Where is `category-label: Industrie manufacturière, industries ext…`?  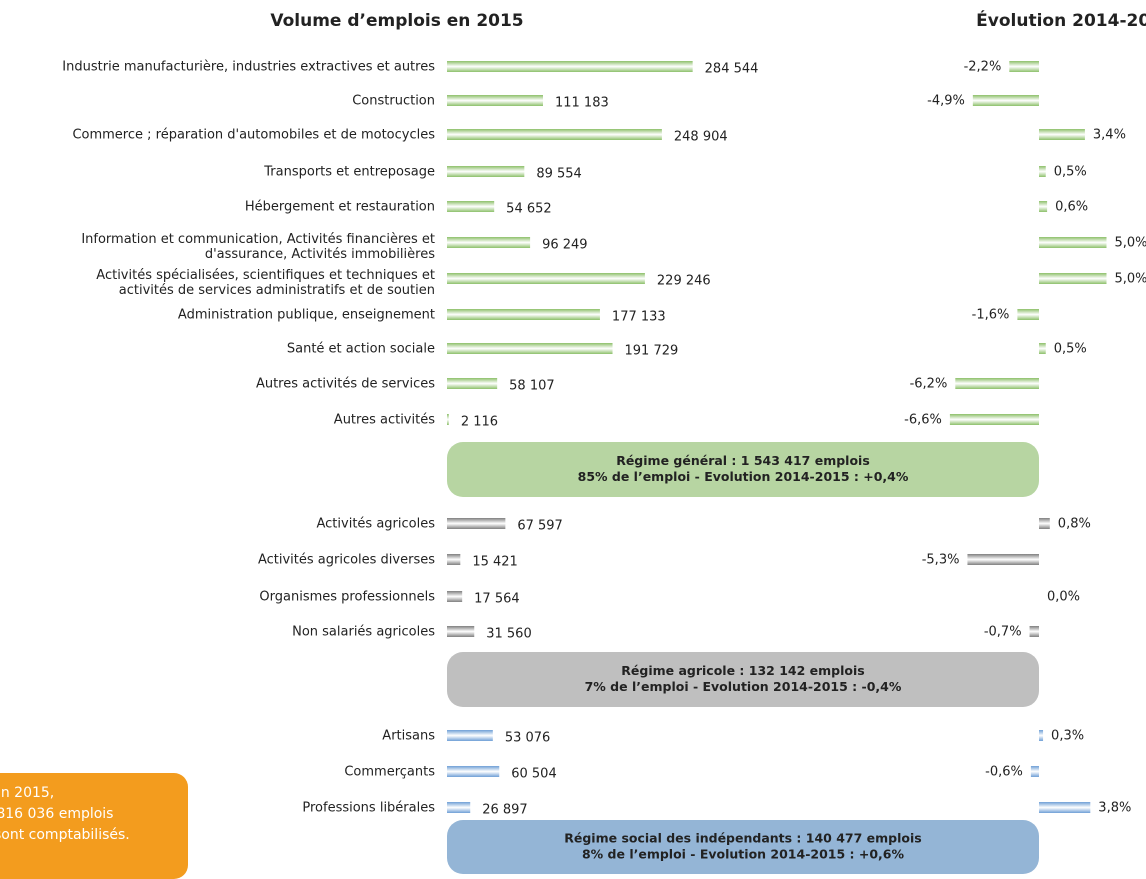
category-label: Industrie manufacturière, industries ext… is located at coordinates (248, 67).